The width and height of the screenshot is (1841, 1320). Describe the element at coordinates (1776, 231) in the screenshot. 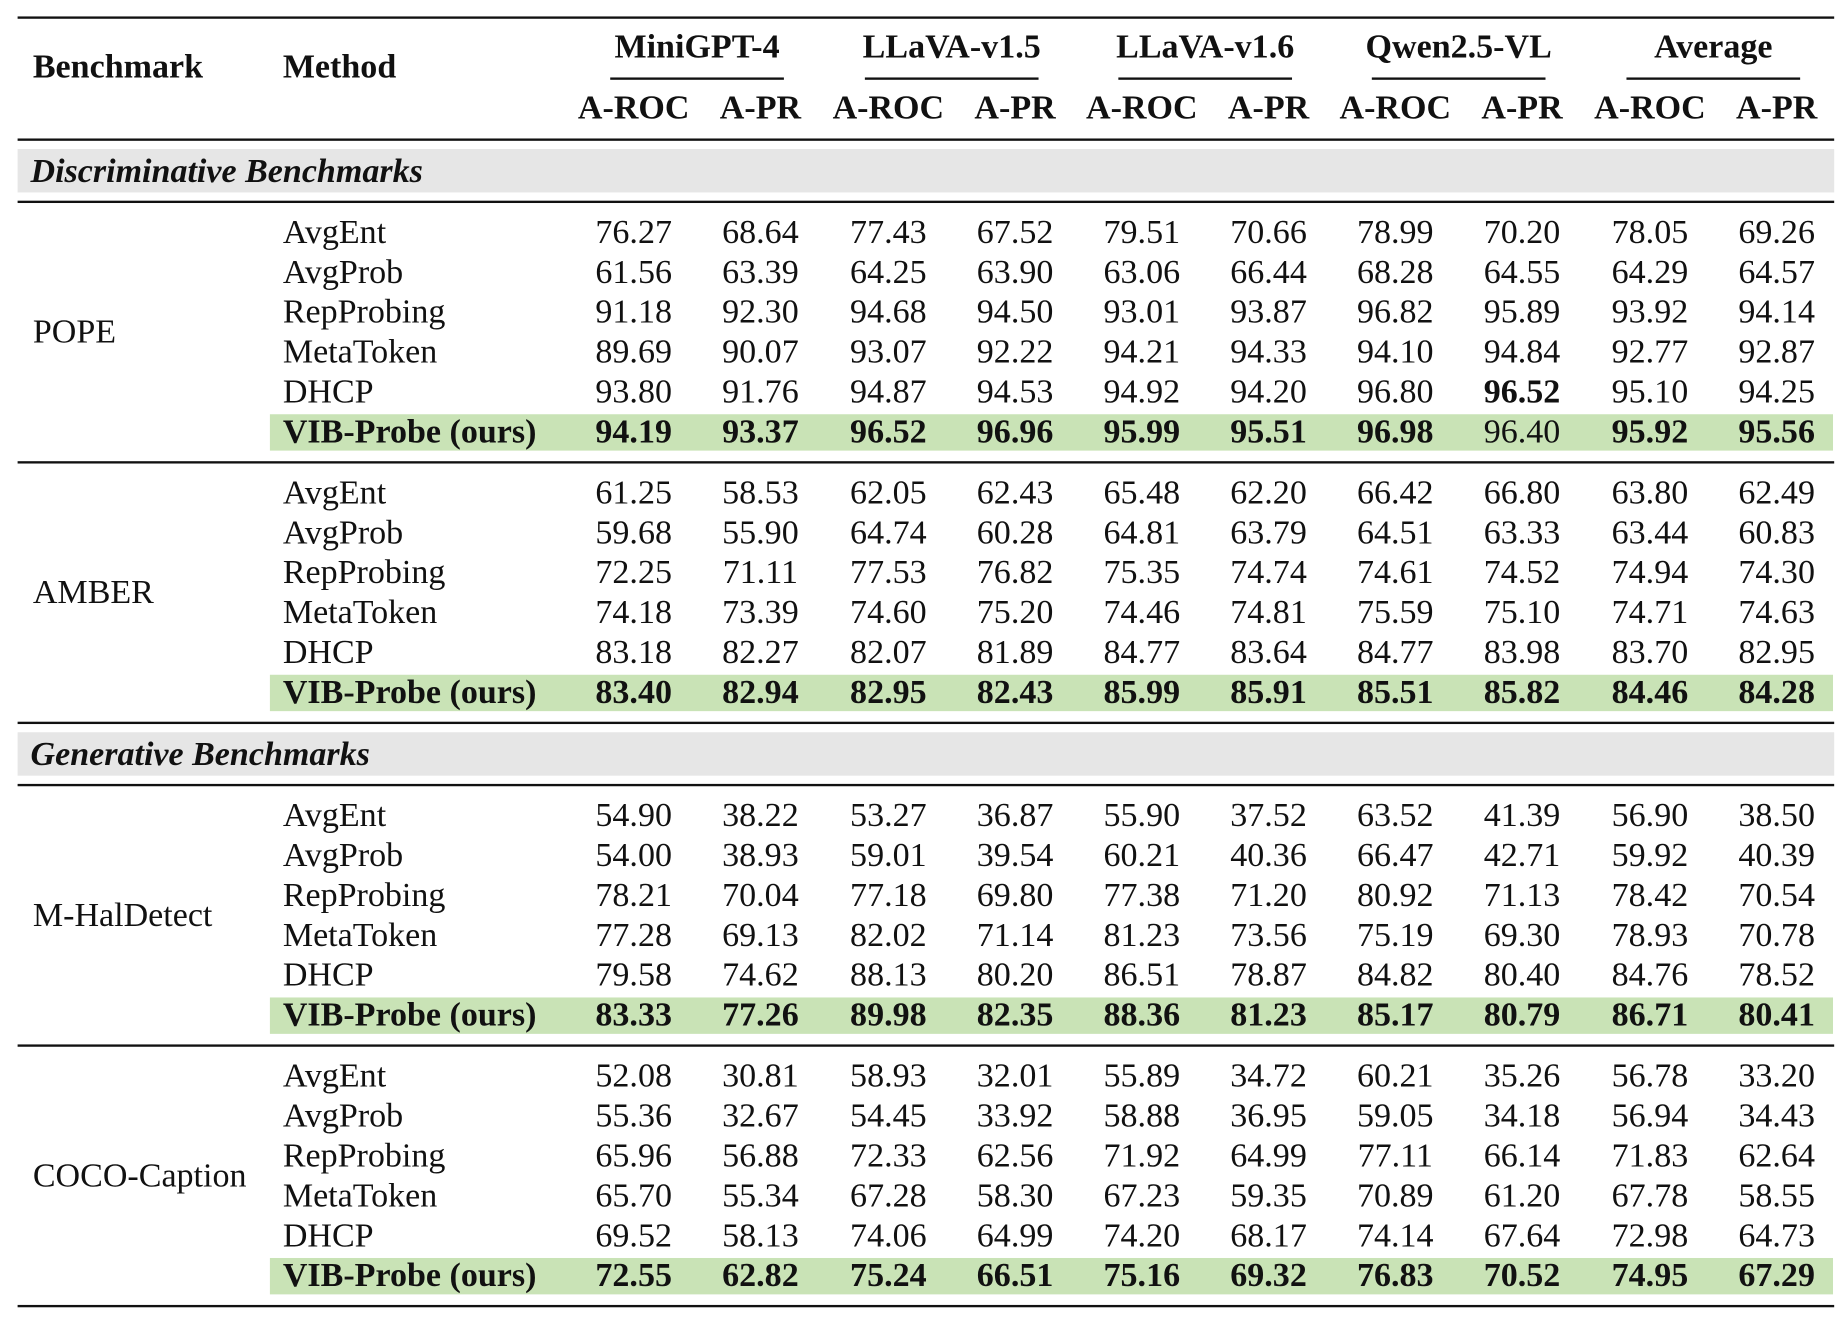

I see `value-cell: 69.26` at that location.